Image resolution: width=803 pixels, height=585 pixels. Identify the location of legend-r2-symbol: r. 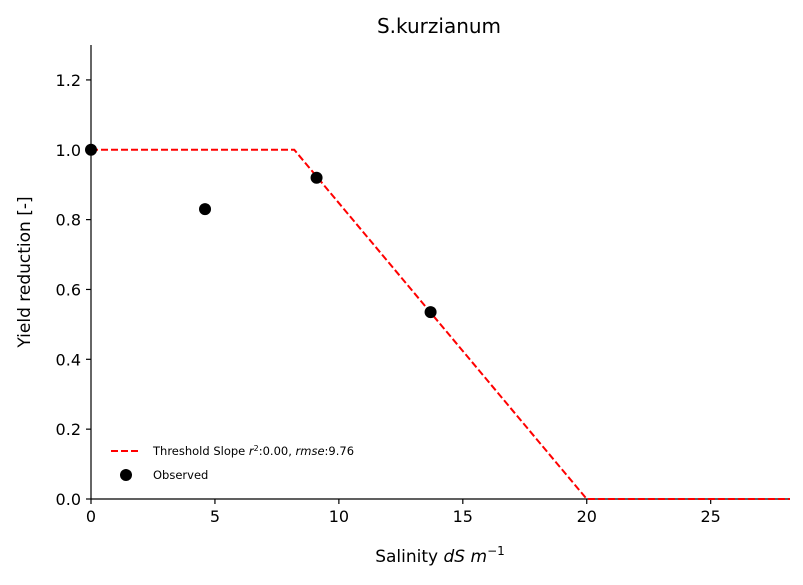
(252, 451).